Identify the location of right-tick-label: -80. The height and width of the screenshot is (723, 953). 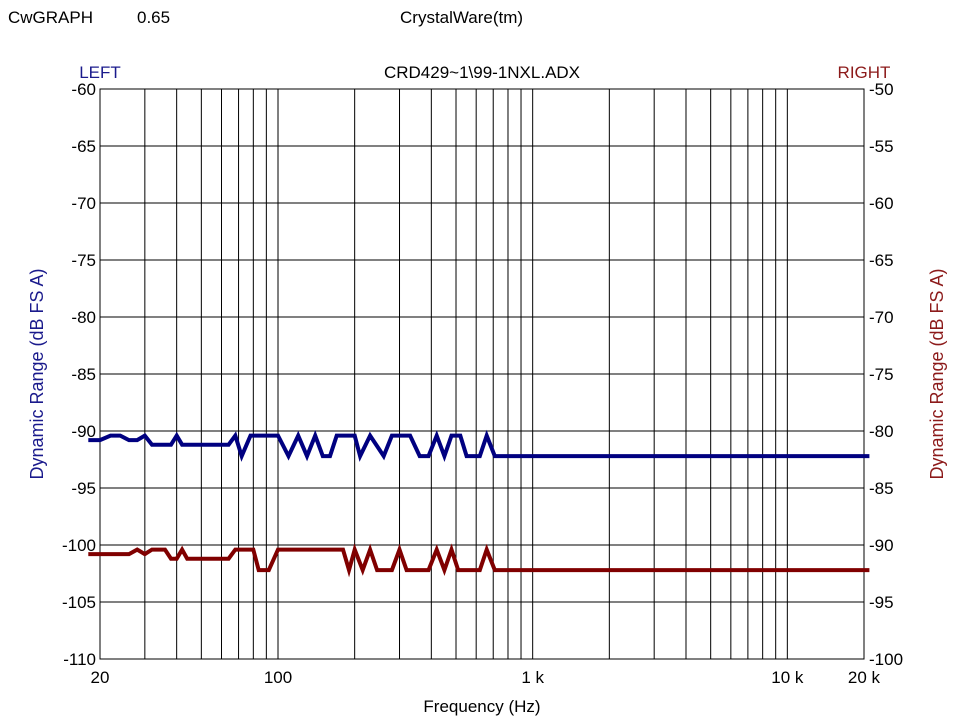
(881, 431).